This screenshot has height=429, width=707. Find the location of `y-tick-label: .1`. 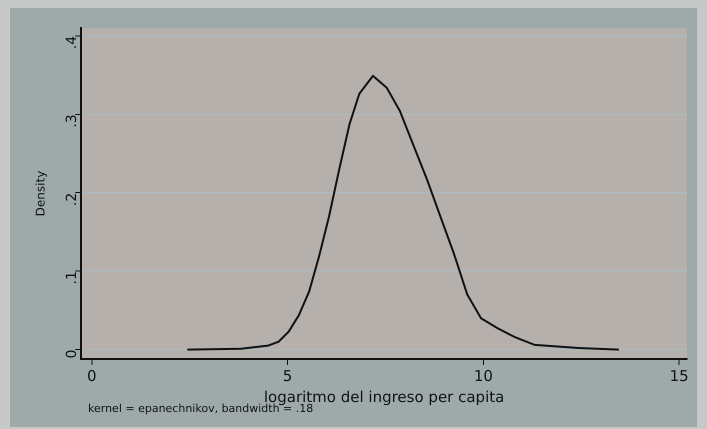

y-tick-label: .1 is located at coordinates (72, 278).